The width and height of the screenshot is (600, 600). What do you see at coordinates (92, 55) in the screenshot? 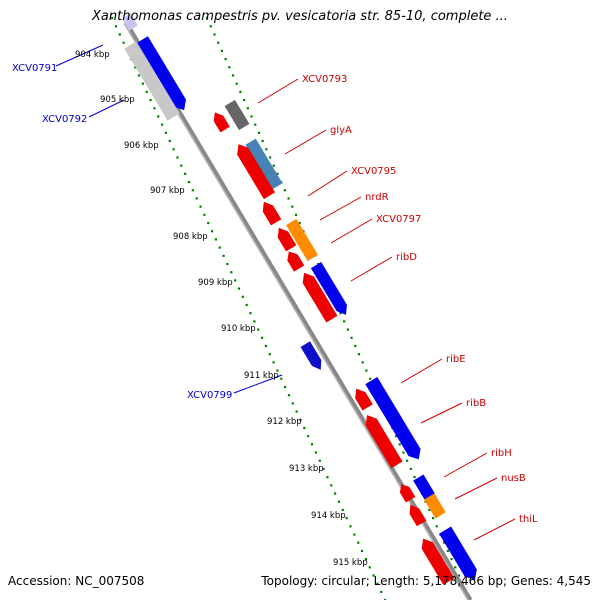
I see `scale-label: 904 kbp` at bounding box center [92, 55].